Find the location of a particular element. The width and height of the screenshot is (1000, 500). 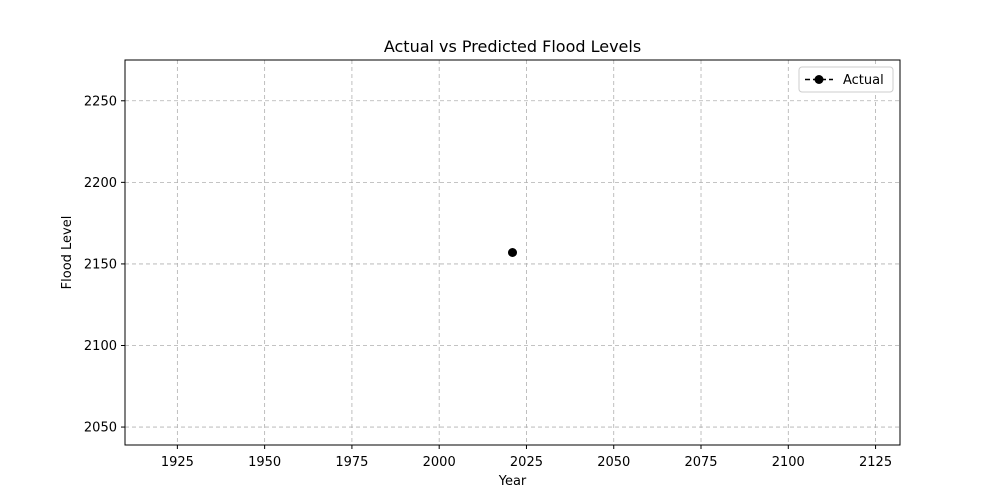

y-tick-label: 2150 is located at coordinates (100, 264).